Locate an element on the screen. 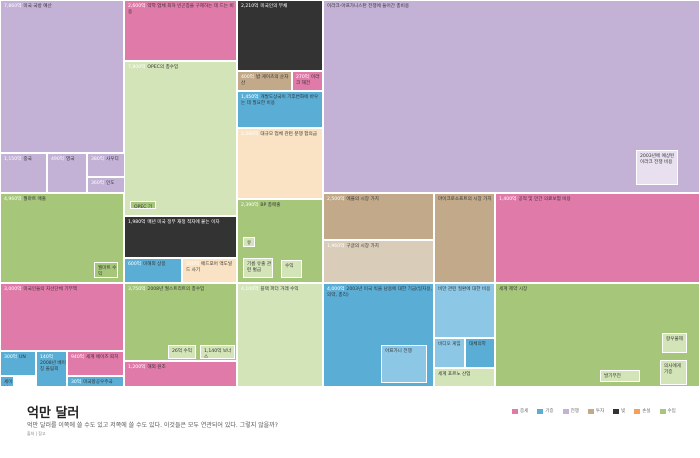 The width and height of the screenshot is (700, 458). cell-text: 아프가니 전쟁 is located at coordinates (398, 351).